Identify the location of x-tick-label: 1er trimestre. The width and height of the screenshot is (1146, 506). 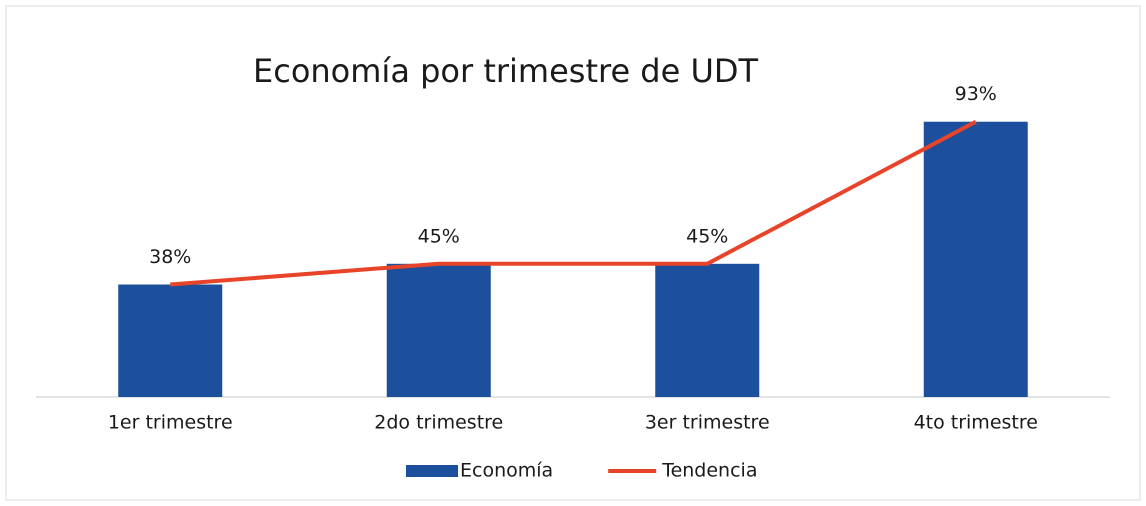
(170, 423).